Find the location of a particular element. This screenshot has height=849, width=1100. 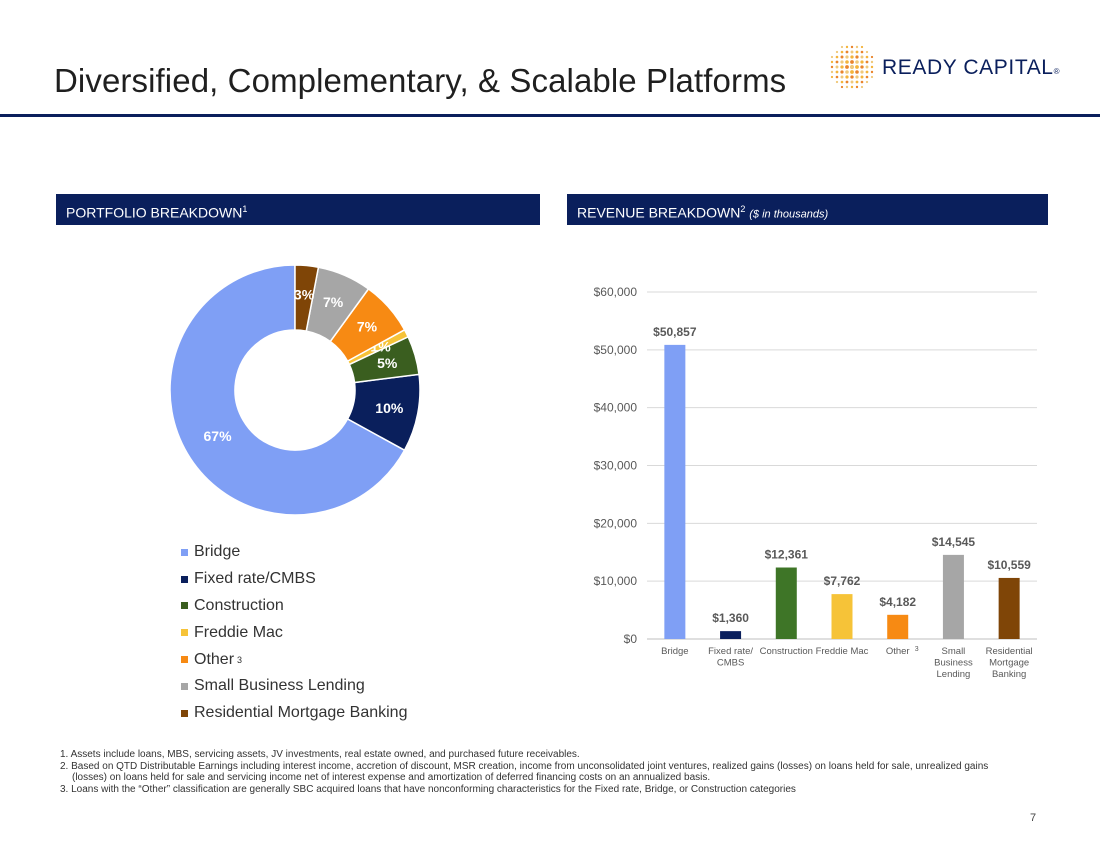

donut-label-bridge: 67% is located at coordinates (218, 436).